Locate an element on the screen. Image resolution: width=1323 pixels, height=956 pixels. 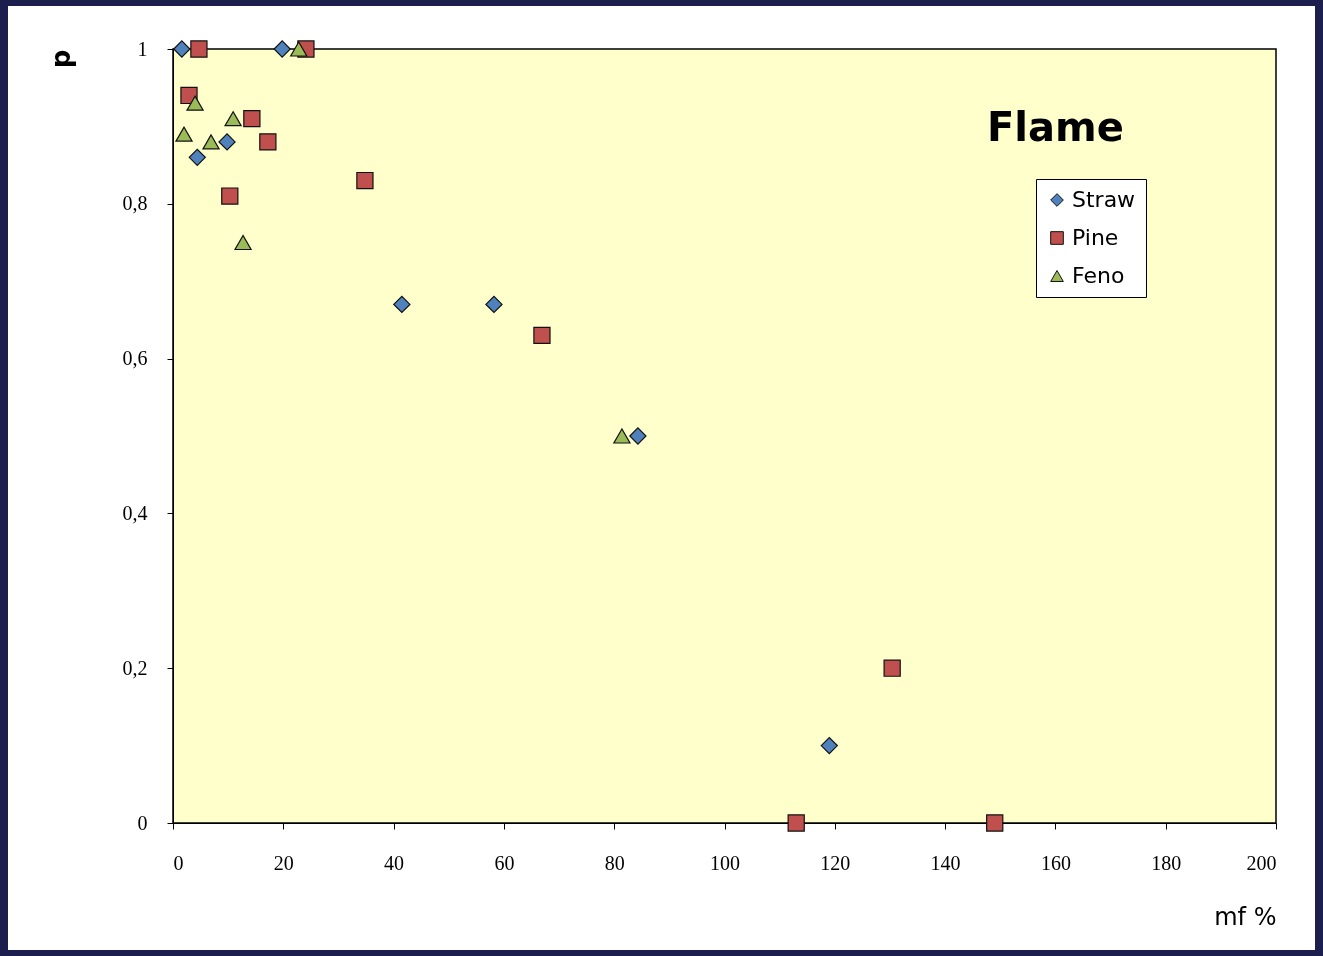
x-tick-label: 160 is located at coordinates (1055, 862).